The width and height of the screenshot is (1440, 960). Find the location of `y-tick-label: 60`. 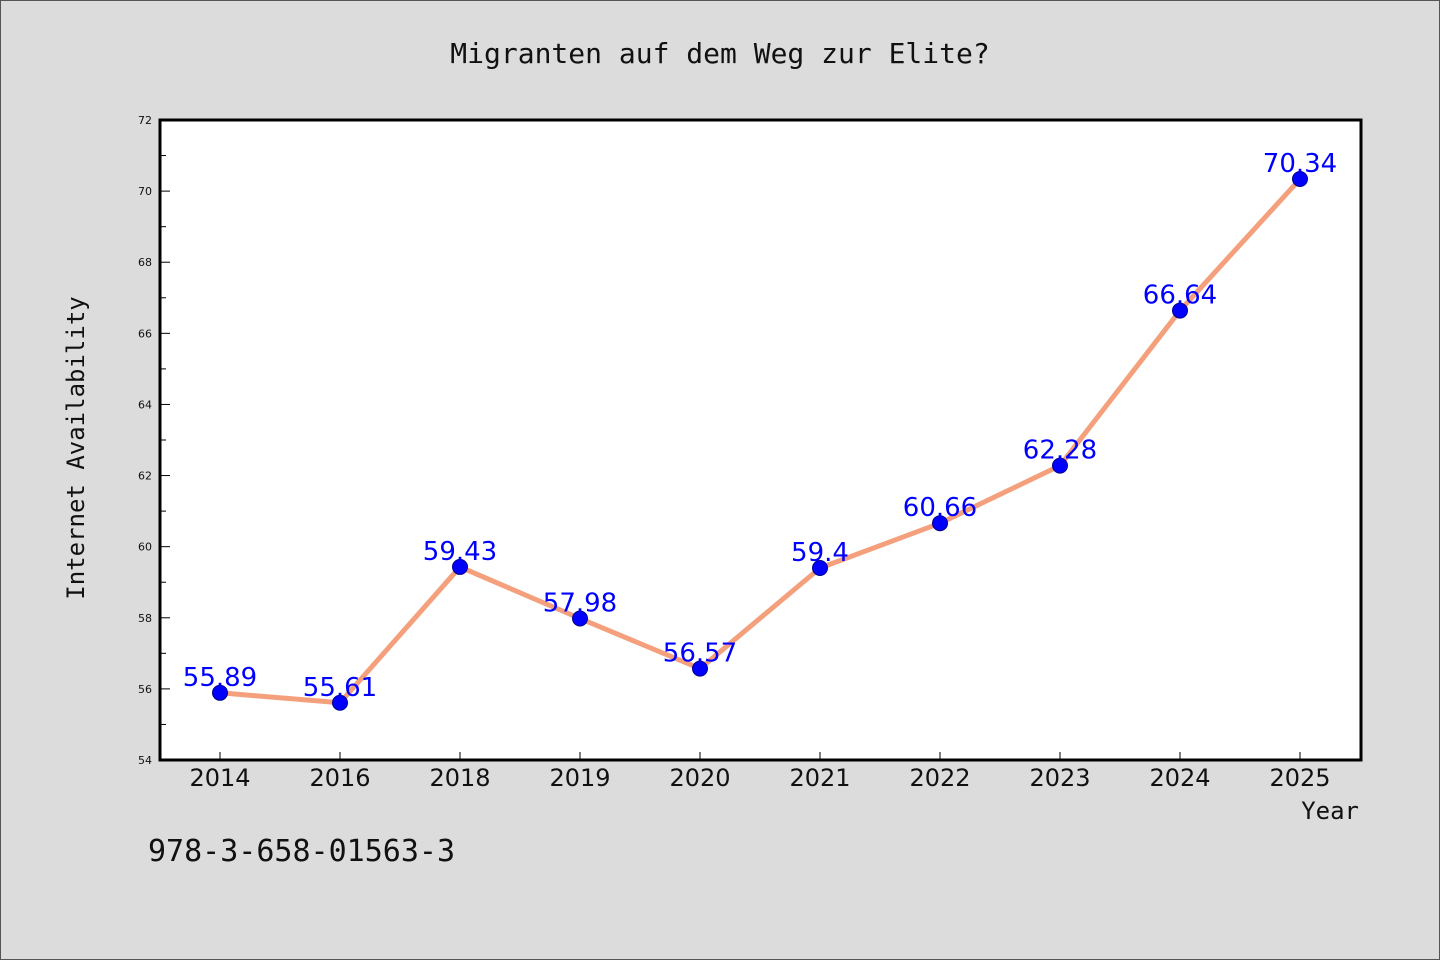

y-tick-label: 60 is located at coordinates (145, 547).